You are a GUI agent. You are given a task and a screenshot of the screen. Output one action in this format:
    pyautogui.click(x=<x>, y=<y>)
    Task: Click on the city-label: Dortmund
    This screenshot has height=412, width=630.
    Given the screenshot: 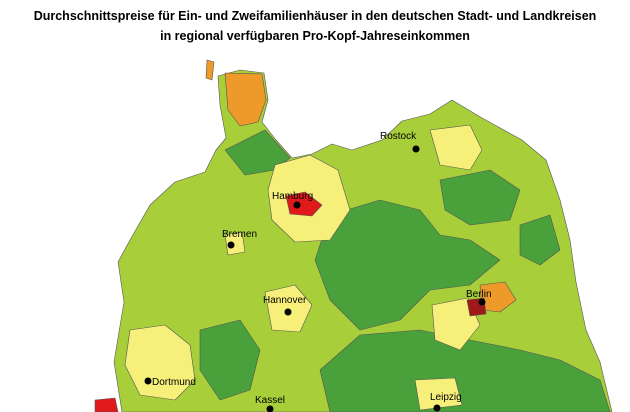 What is the action you would take?
    pyautogui.click(x=174, y=382)
    